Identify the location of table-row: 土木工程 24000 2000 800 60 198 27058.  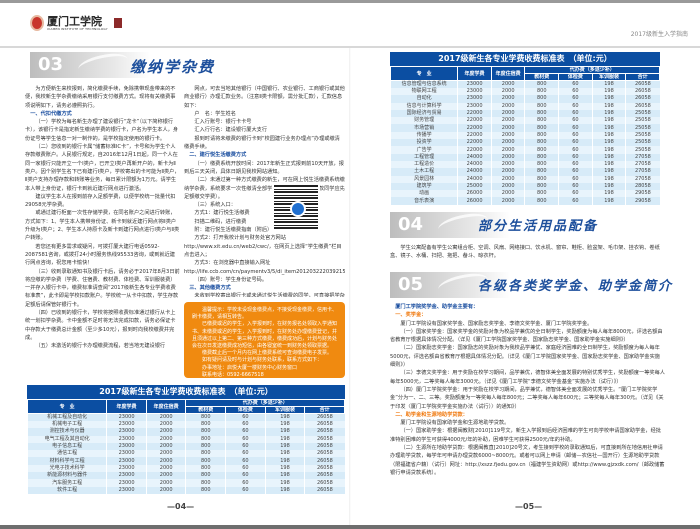
(524, 172).